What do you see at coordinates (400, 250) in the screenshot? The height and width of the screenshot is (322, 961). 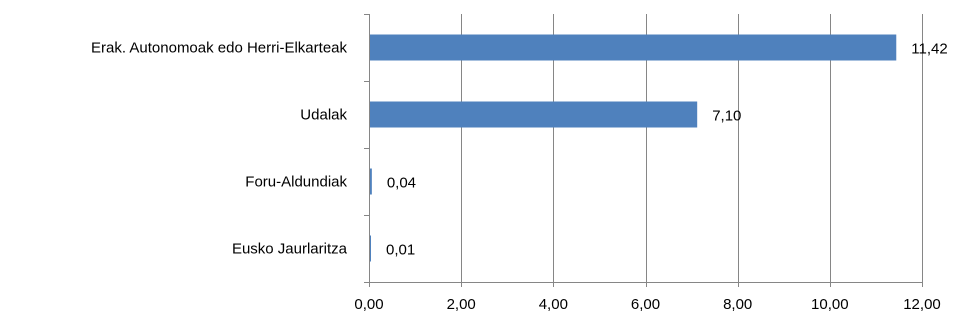 I see `data-label: 0,01` at bounding box center [400, 250].